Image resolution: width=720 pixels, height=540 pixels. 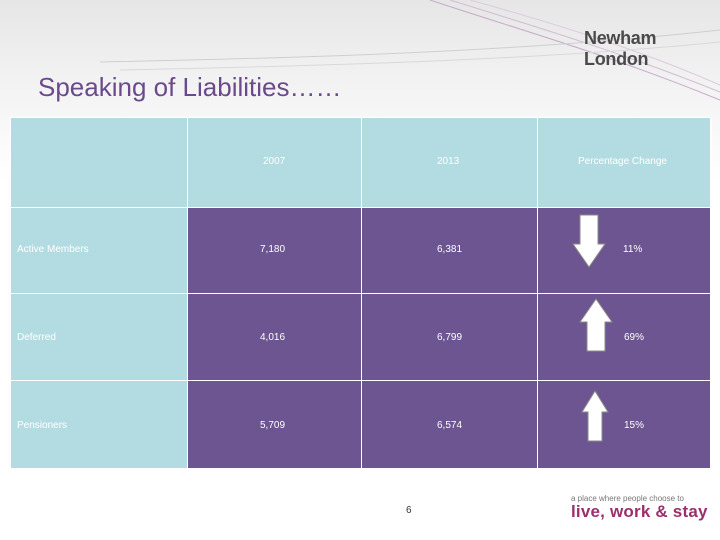 What do you see at coordinates (42, 425) in the screenshot?
I see `row-label: Pensioners` at bounding box center [42, 425].